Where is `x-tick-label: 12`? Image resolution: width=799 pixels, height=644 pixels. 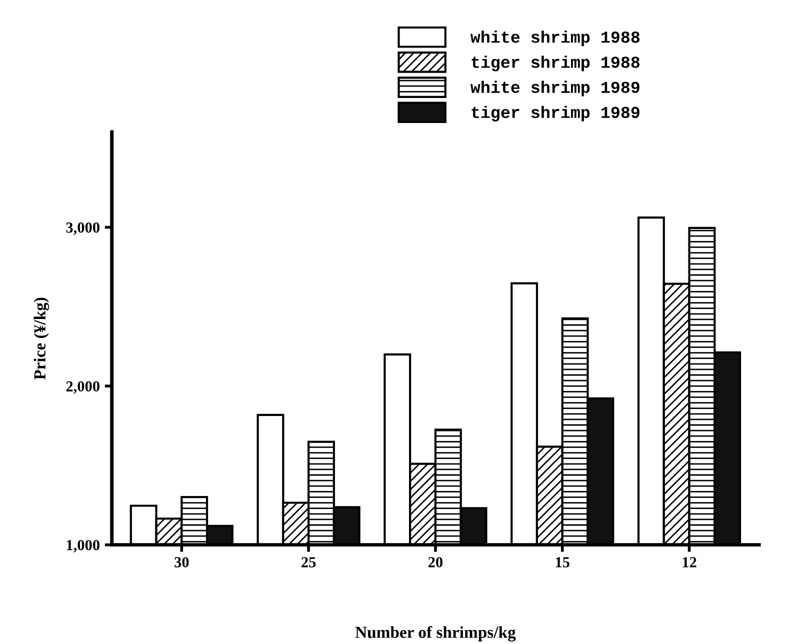 x-tick-label: 12 is located at coordinates (689, 562).